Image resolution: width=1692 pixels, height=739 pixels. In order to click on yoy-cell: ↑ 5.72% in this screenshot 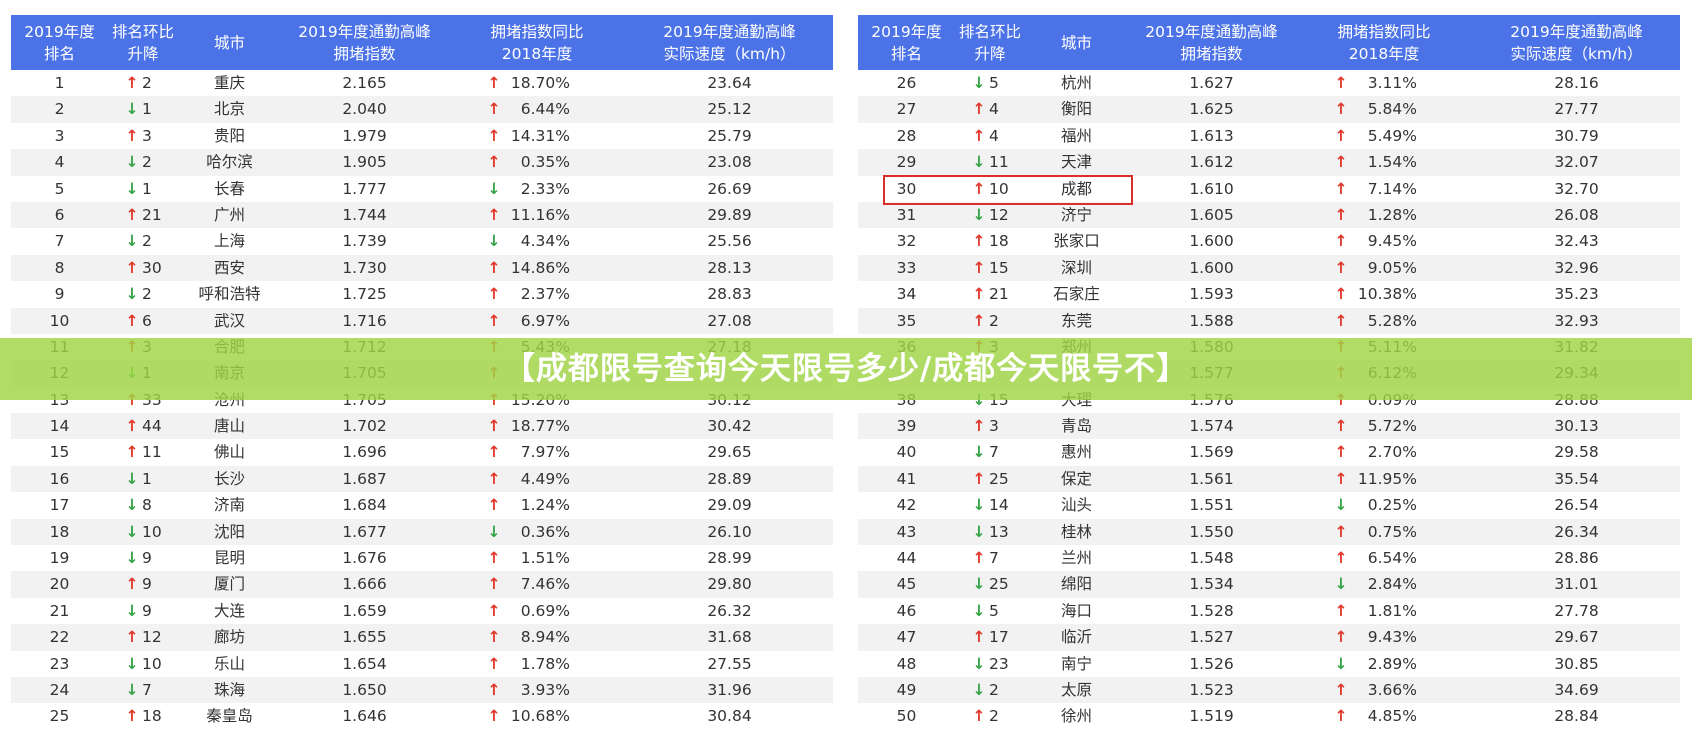, I will do `click(1384, 426)`.